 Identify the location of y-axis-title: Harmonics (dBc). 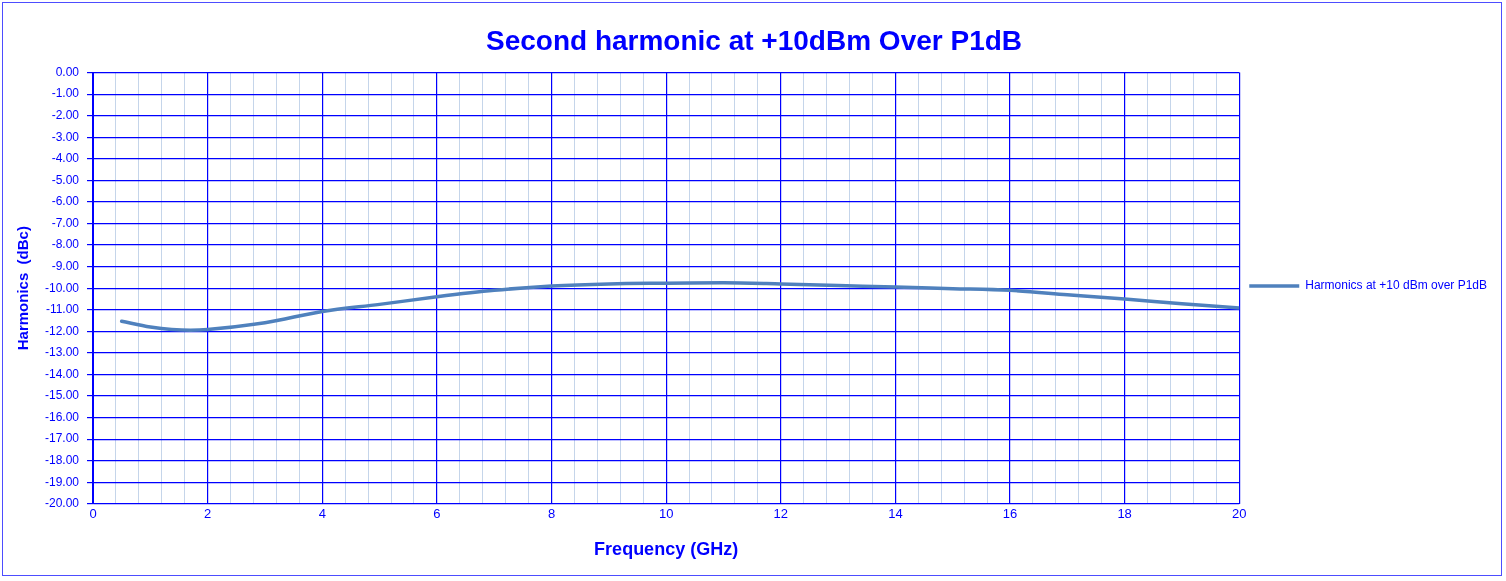
(23, 288).